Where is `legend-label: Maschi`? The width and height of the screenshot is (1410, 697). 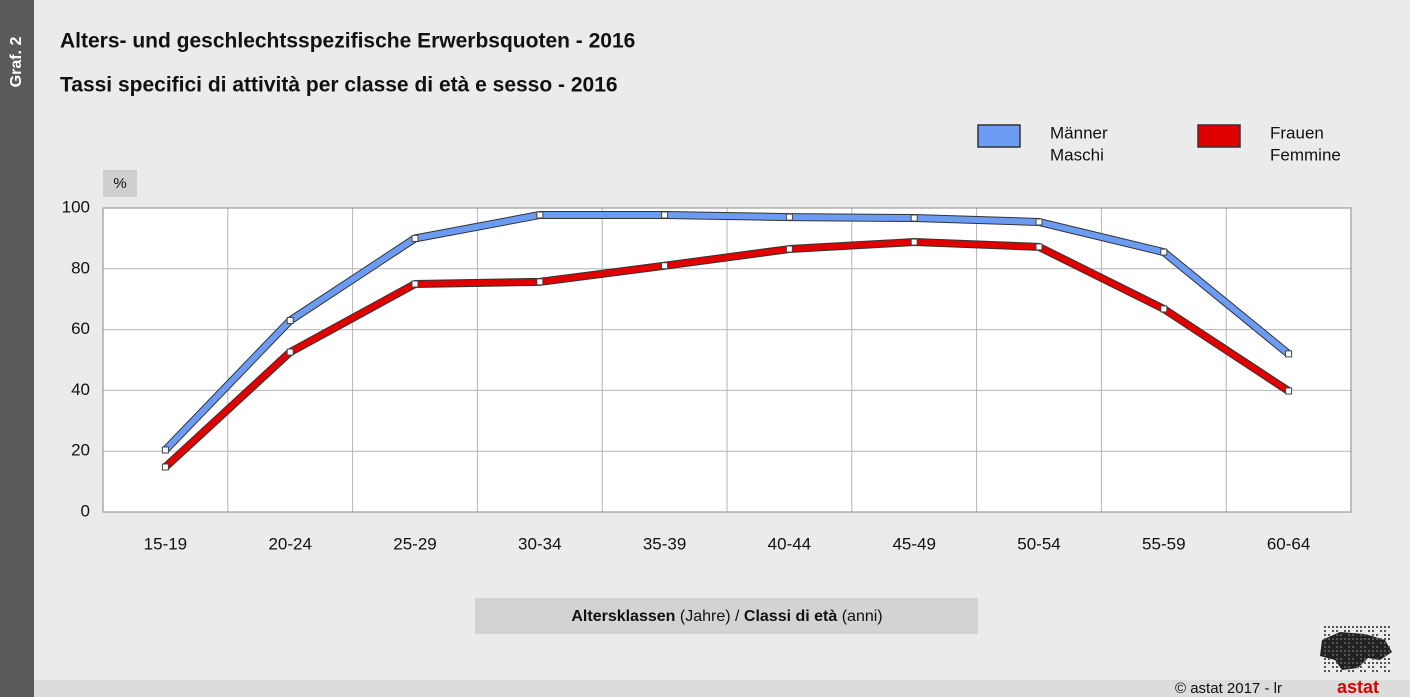
legend-label: Maschi is located at coordinates (1077, 154).